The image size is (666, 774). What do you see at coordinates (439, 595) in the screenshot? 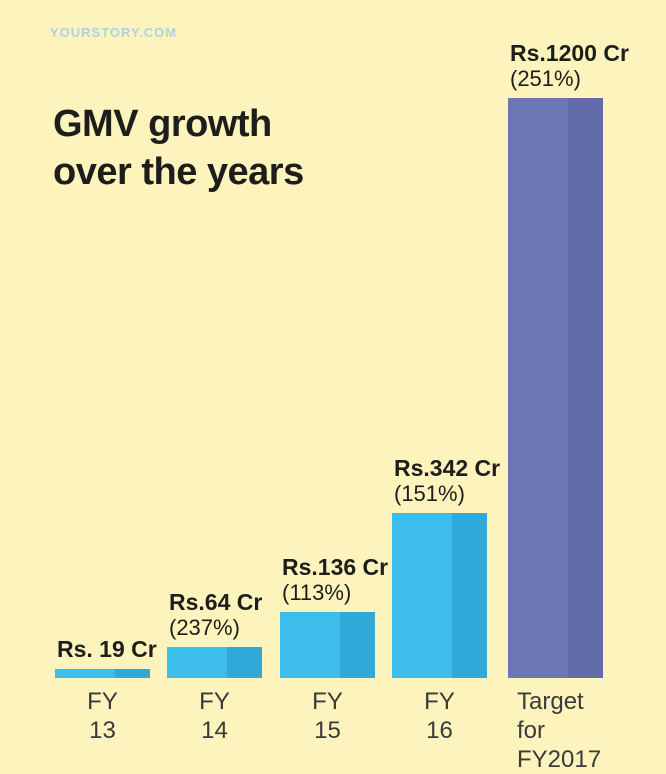
I see `bar-fy16` at bounding box center [439, 595].